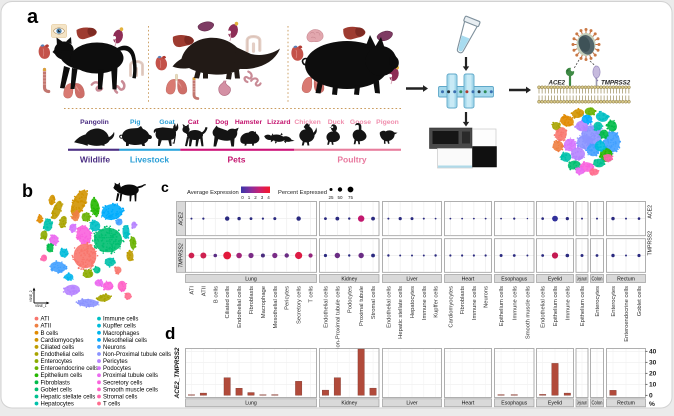 The width and height of the screenshot is (674, 416). Describe the element at coordinates (362, 306) in the screenshot. I see `svg-text: Proximal tubule` at that location.